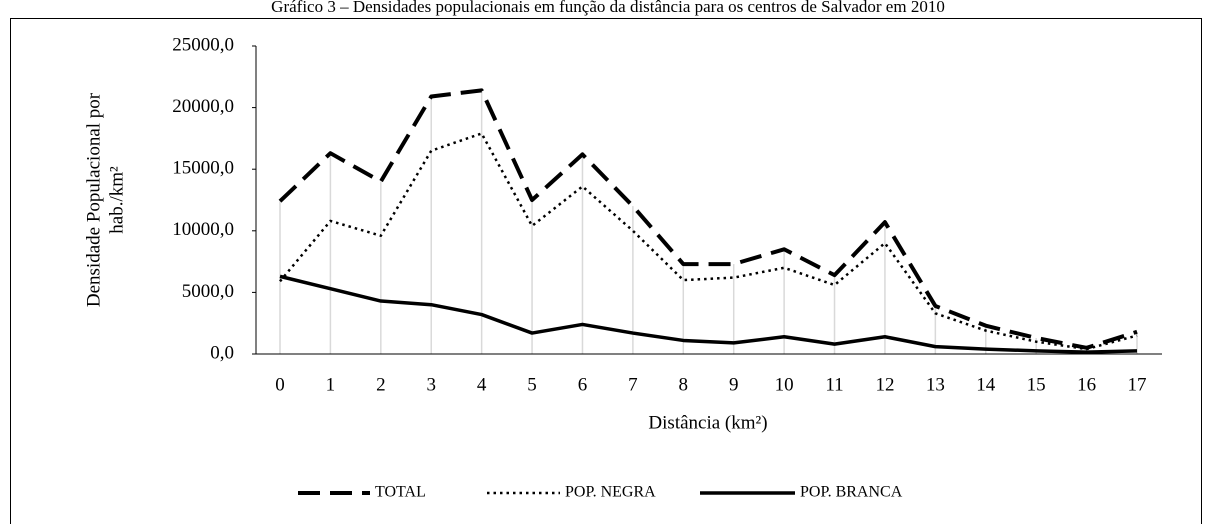  I want to click on series-line, so click(708, 314).